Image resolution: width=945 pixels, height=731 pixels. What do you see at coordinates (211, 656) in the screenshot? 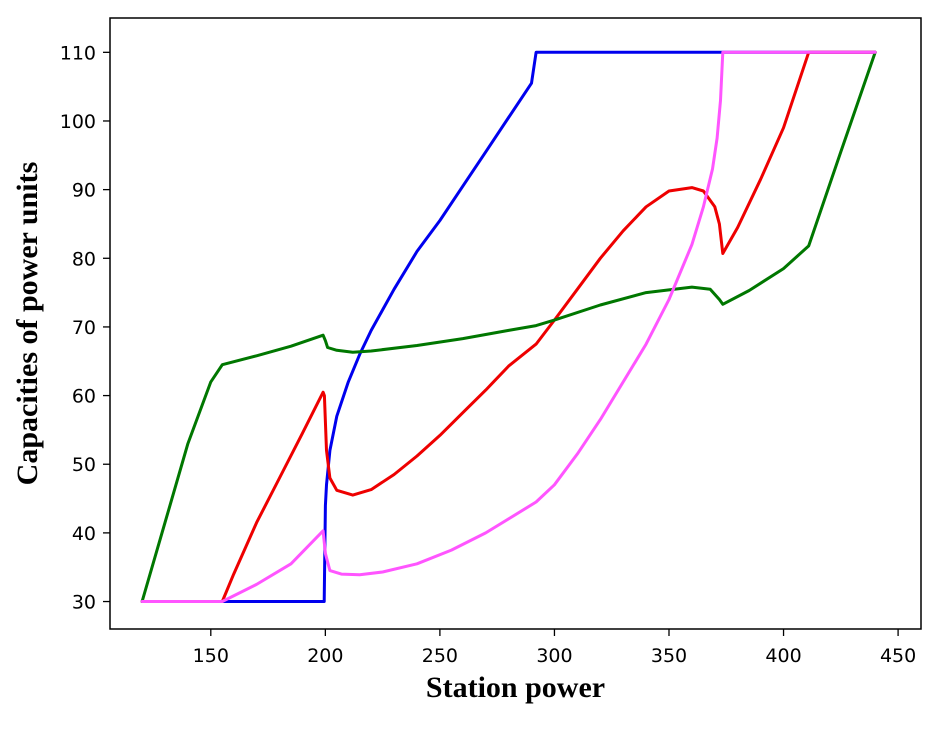
I see `x-tick-label: 150` at bounding box center [211, 656].